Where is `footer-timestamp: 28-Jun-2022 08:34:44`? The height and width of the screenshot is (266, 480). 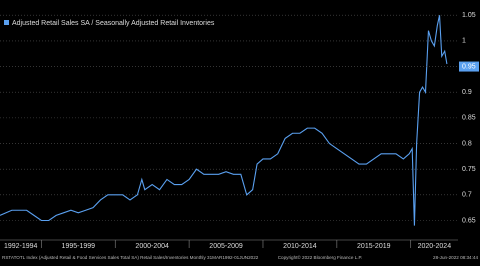
footer-timestamp: 28-Jun-2022 08:34:44 is located at coordinates (455, 257).